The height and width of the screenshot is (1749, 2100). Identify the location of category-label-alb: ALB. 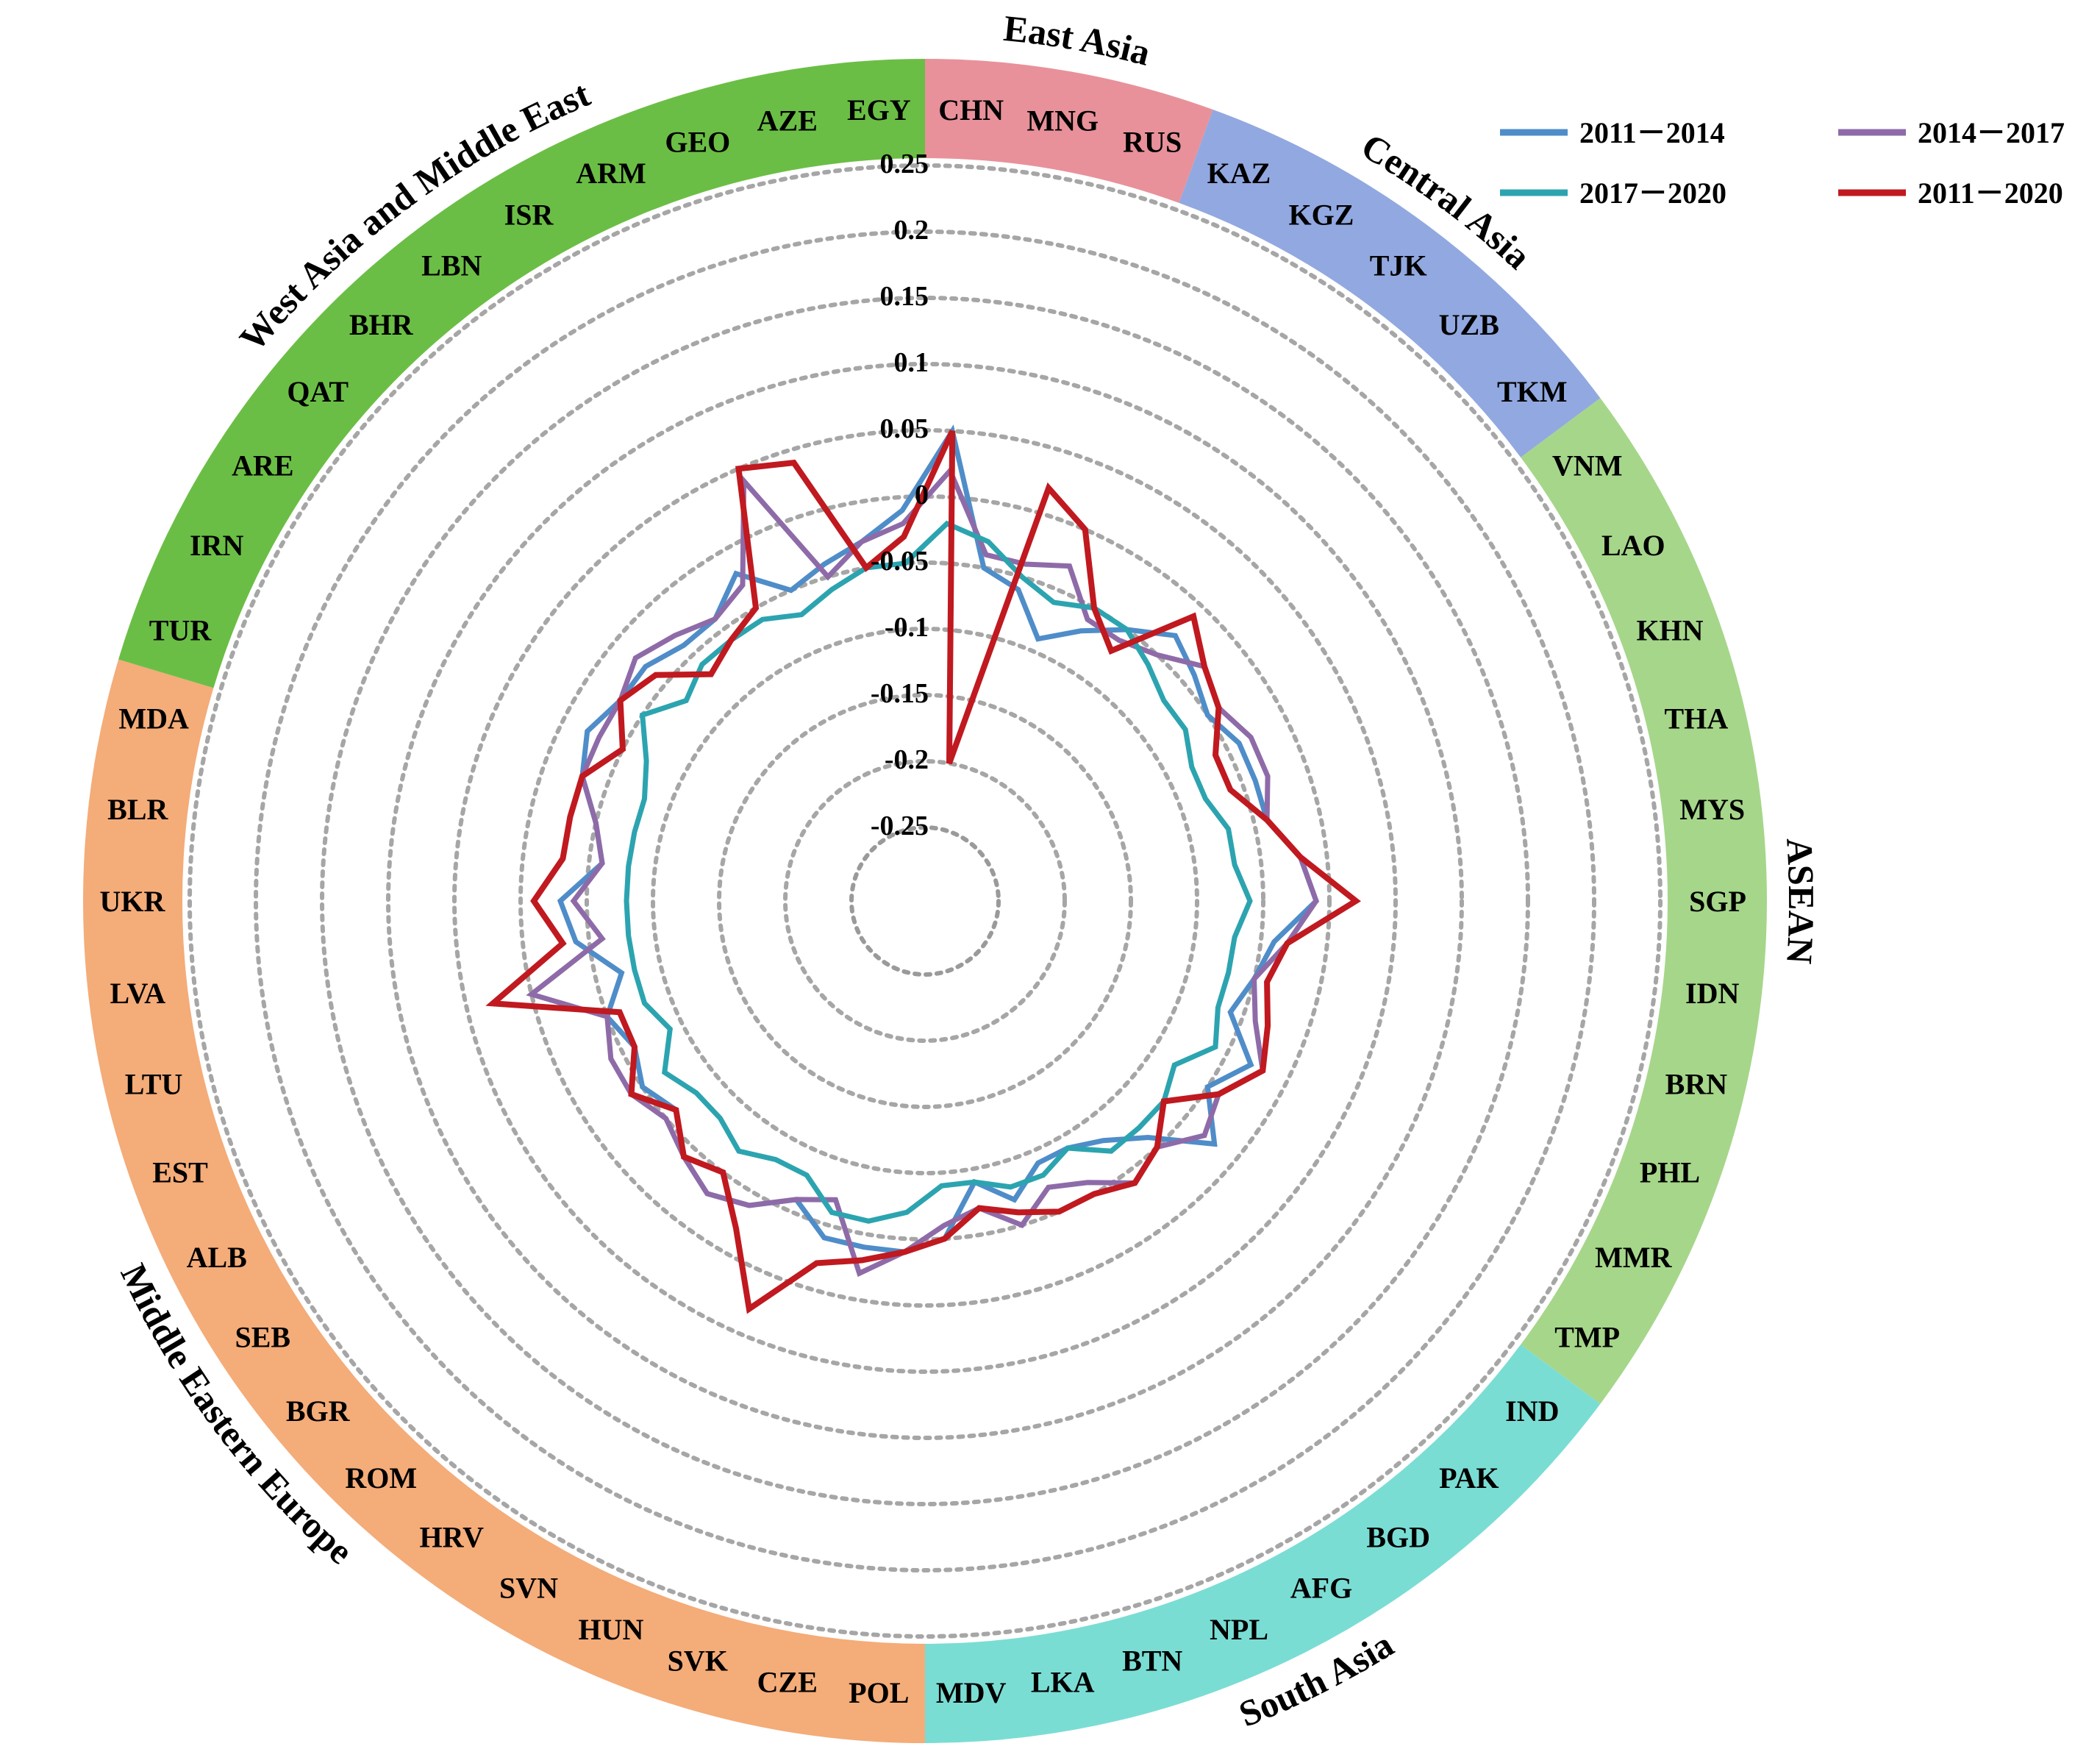
(217, 1257).